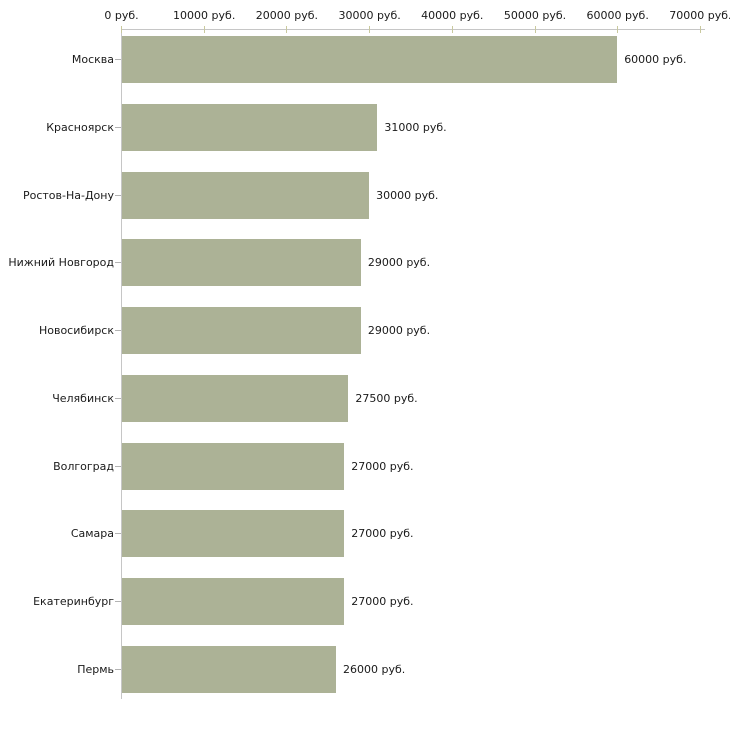 Image resolution: width=730 pixels, height=730 pixels. Describe the element at coordinates (121, 364) in the screenshot. I see `y-axis-line` at that location.